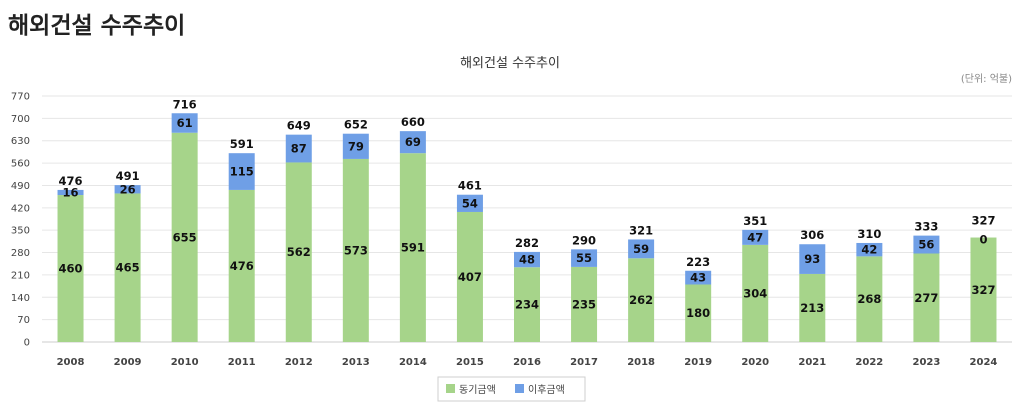 Image resolution: width=1021 pixels, height=410 pixels. I want to click on x-tick-label: 2017, so click(584, 362).